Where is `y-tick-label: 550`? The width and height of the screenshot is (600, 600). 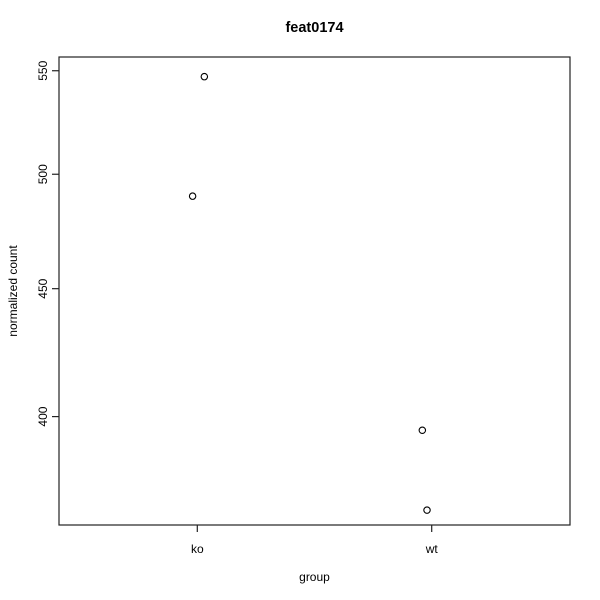
y-tick-label: 550 is located at coordinates (43, 70).